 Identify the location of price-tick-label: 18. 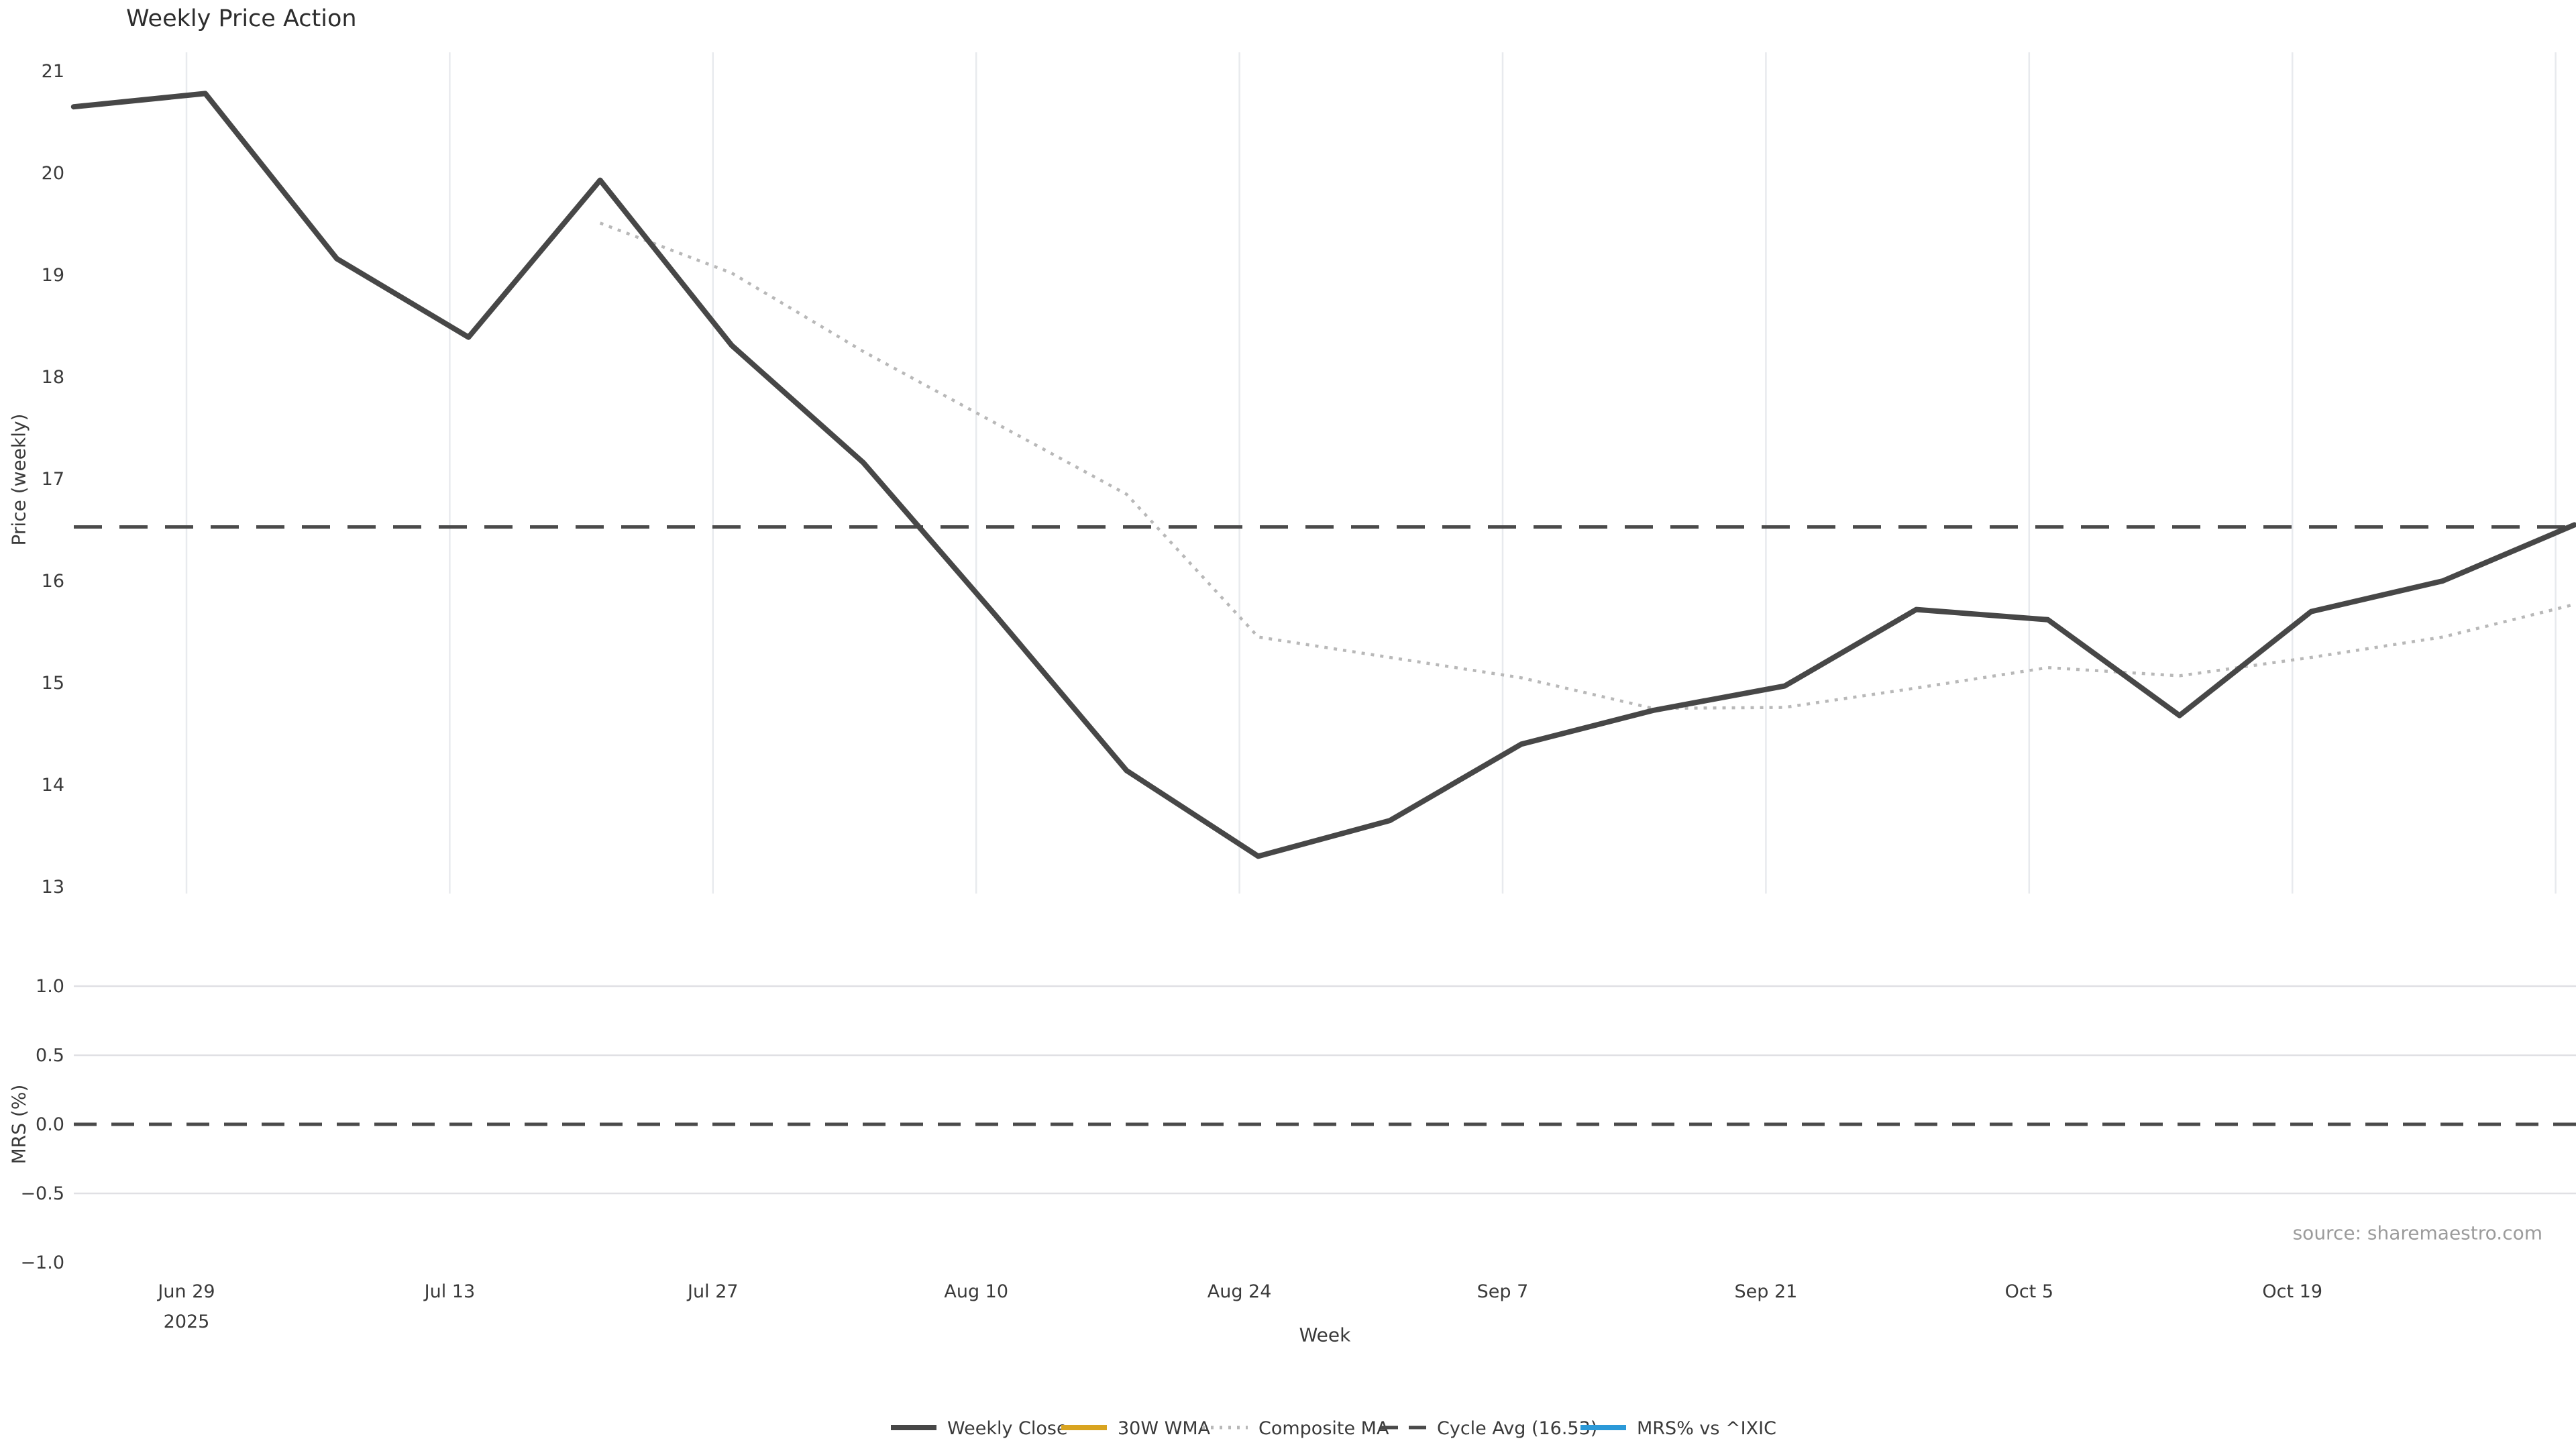
(53, 377).